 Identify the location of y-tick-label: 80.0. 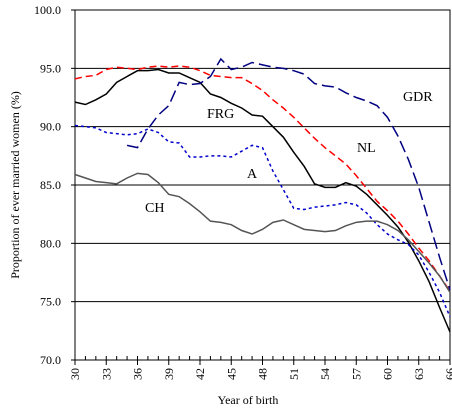
(50, 243).